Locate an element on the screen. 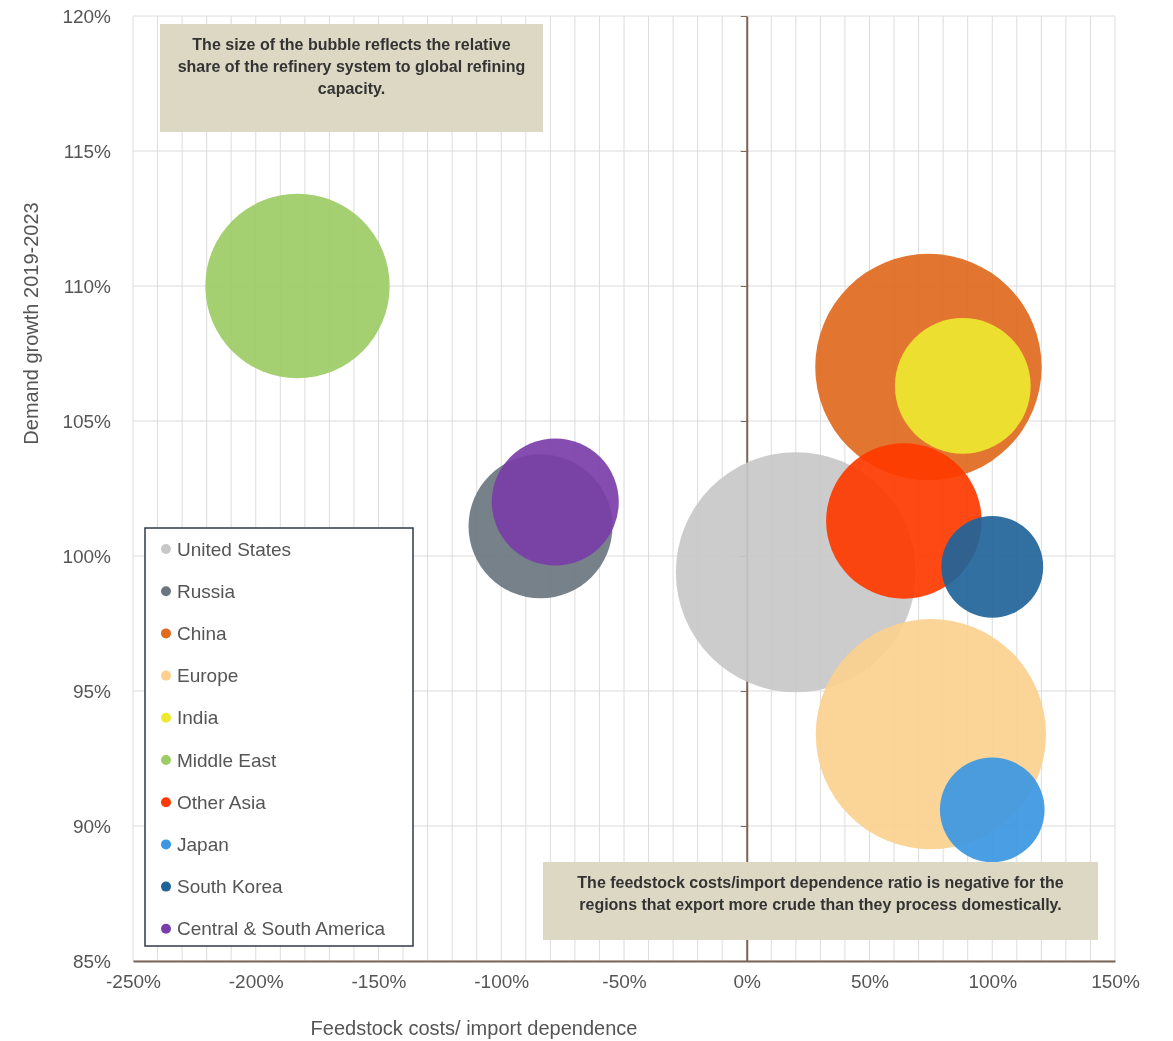  legend-label: China is located at coordinates (202, 634).